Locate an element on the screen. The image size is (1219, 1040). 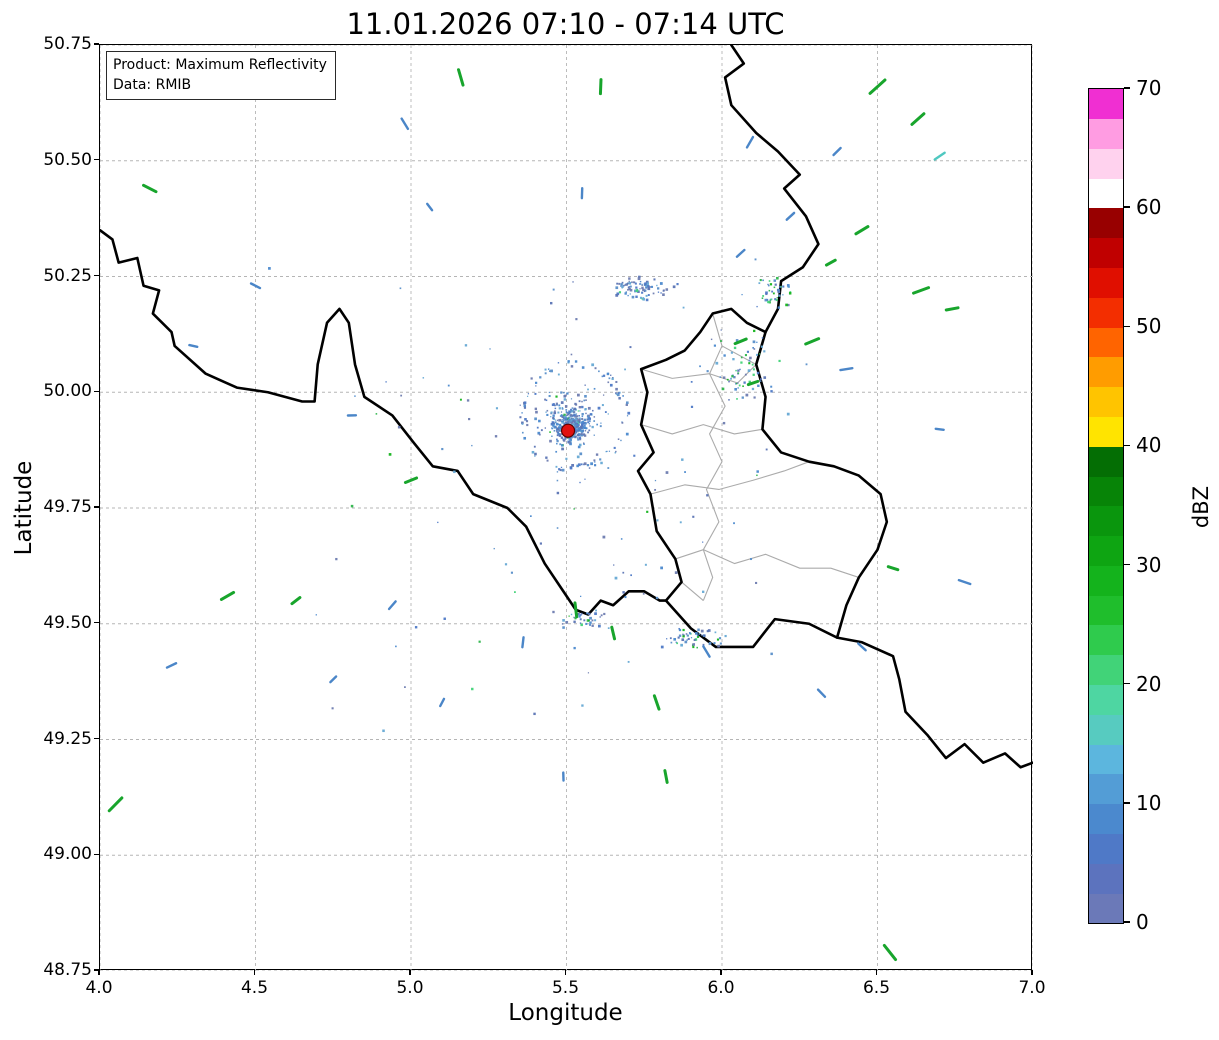
colorbar-tick-label: 30 is located at coordinates (1149, 564).